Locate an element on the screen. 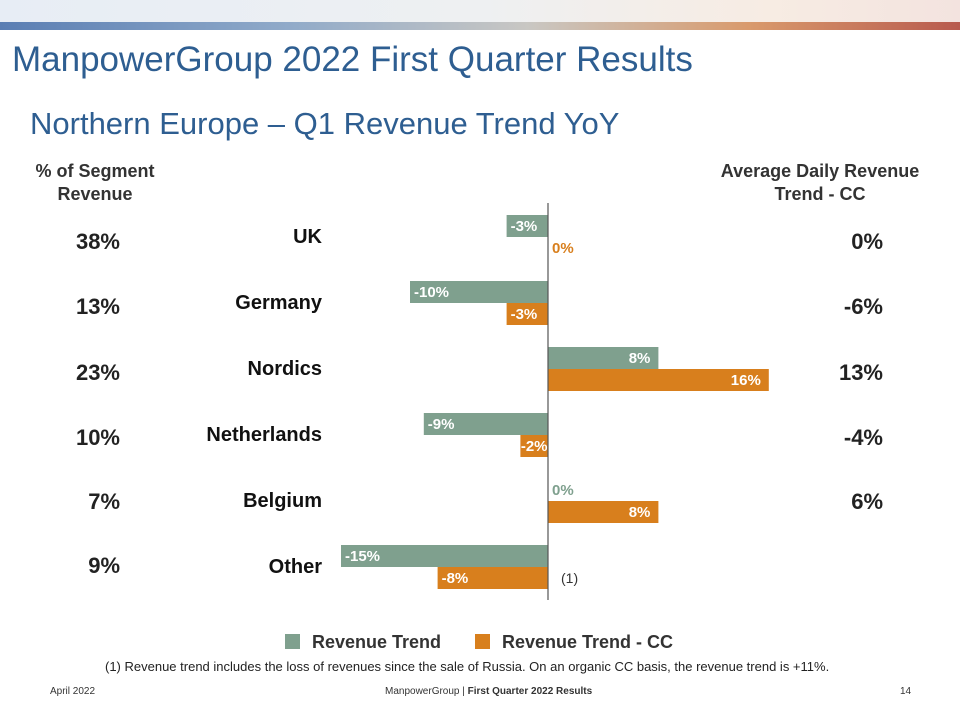 The width and height of the screenshot is (960, 720). legend-item-revenue-trend-cc: Revenue Trend - CC is located at coordinates (574, 642).